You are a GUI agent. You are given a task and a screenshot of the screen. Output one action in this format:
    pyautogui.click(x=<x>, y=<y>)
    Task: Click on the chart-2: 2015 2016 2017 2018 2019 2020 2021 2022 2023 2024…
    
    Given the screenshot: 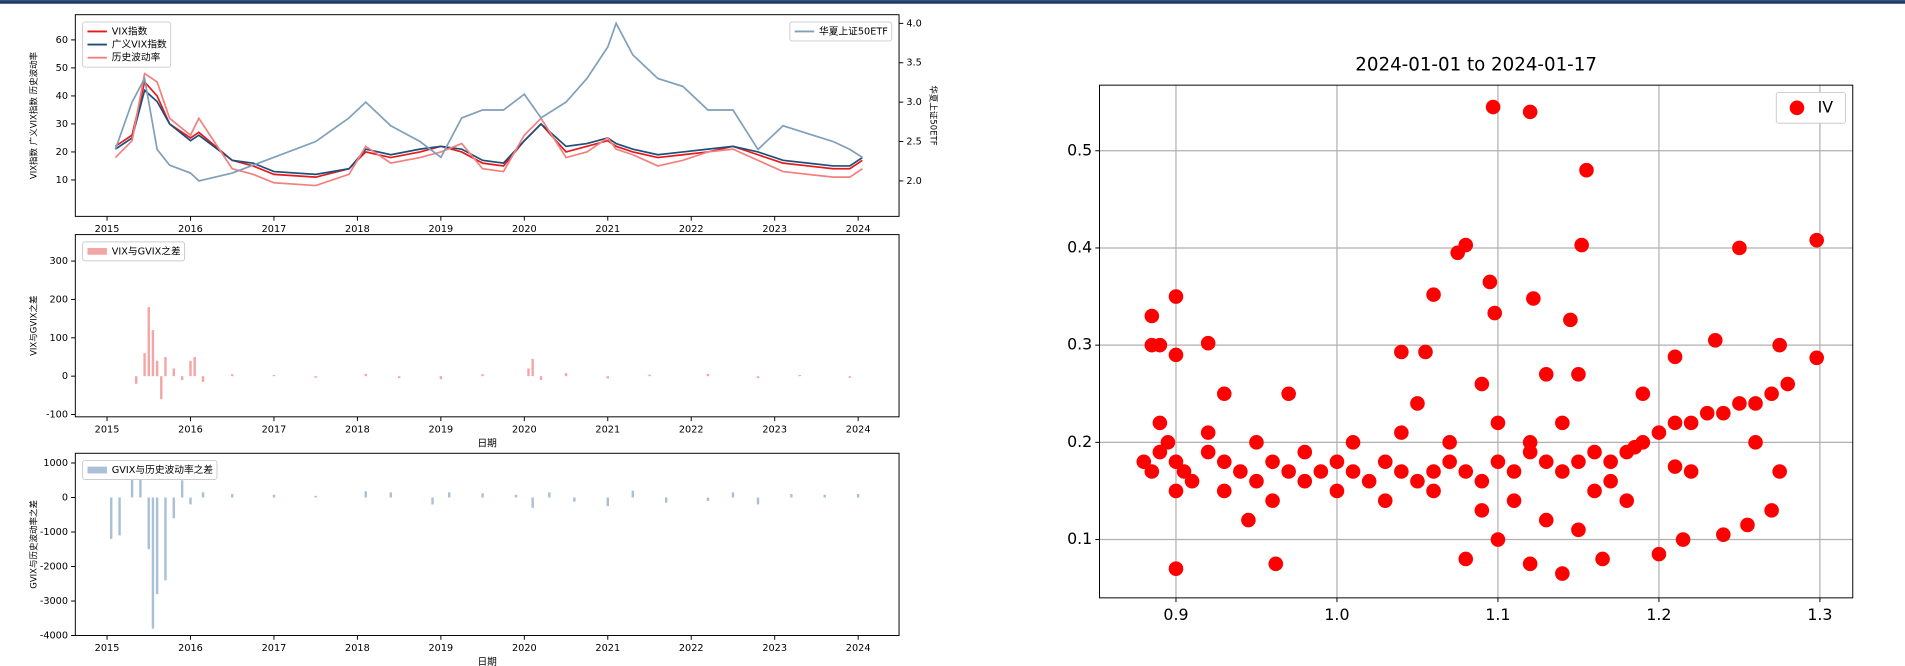 What is the action you would take?
    pyautogui.click(x=464, y=559)
    